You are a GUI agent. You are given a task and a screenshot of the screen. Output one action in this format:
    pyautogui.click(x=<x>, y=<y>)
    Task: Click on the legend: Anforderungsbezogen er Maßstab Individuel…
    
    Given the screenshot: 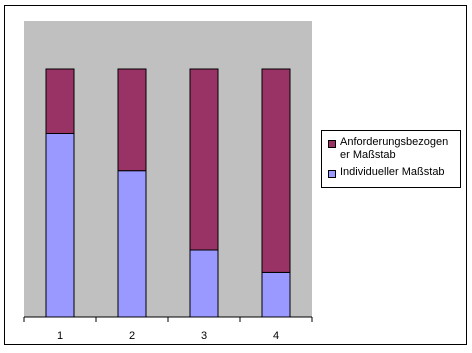 What is the action you would take?
    pyautogui.click(x=391, y=159)
    